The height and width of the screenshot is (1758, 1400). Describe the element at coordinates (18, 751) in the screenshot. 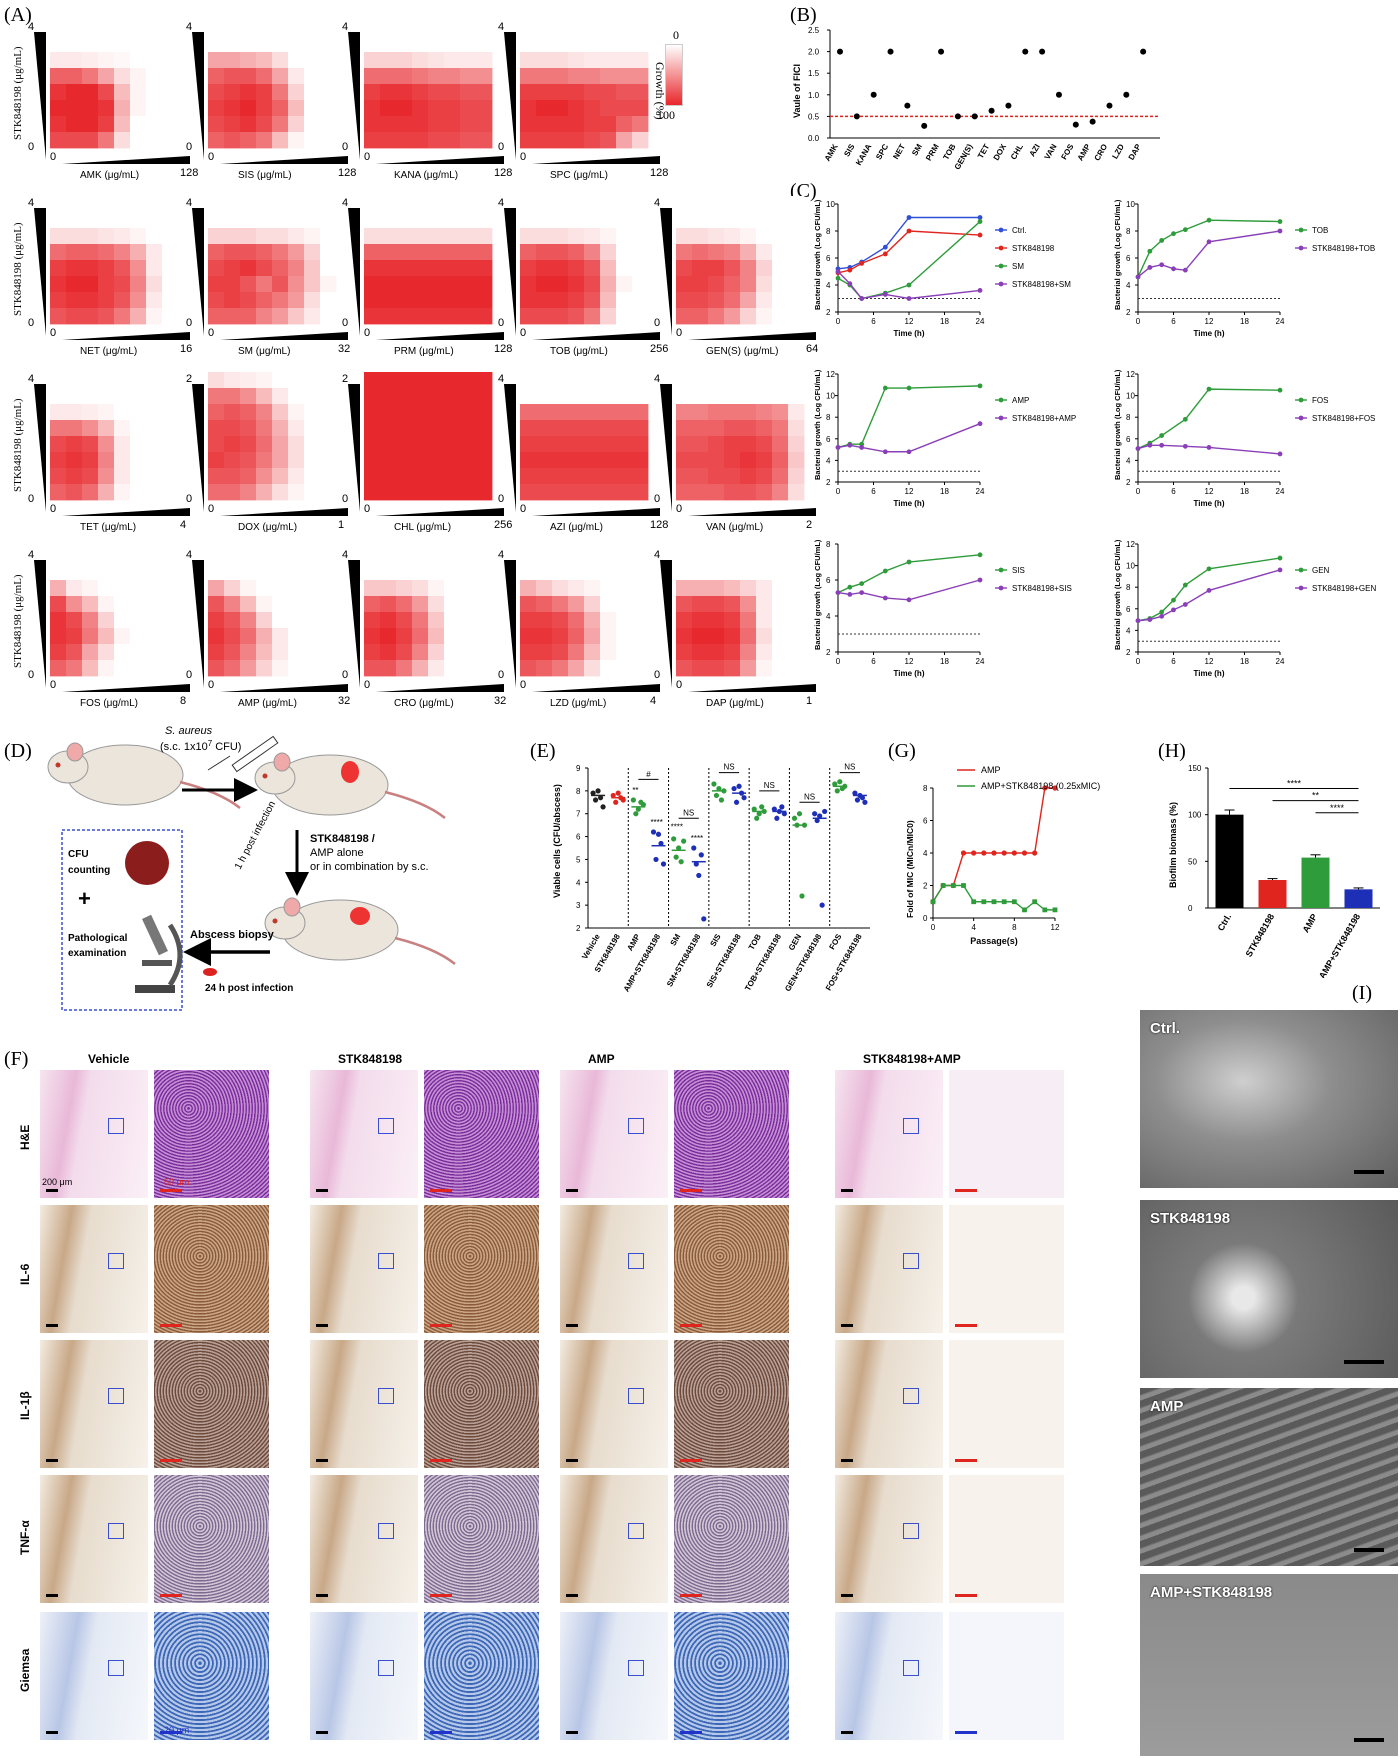

I see `panel-label-d: (D)` at that location.